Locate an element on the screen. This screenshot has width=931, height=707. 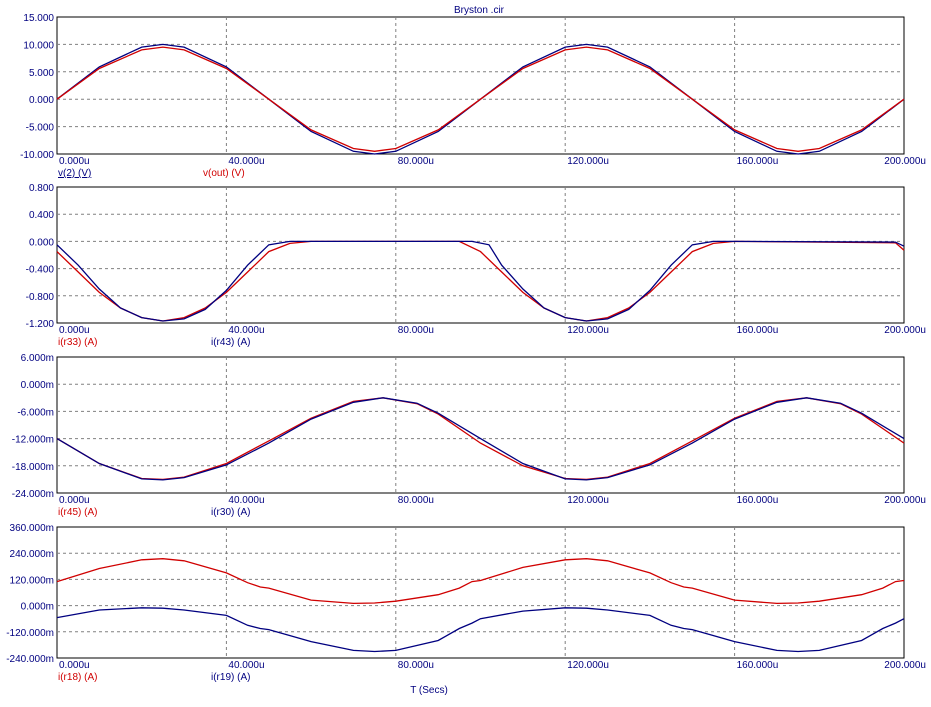
series-line-i(r19) is located at coordinates (480, 630).